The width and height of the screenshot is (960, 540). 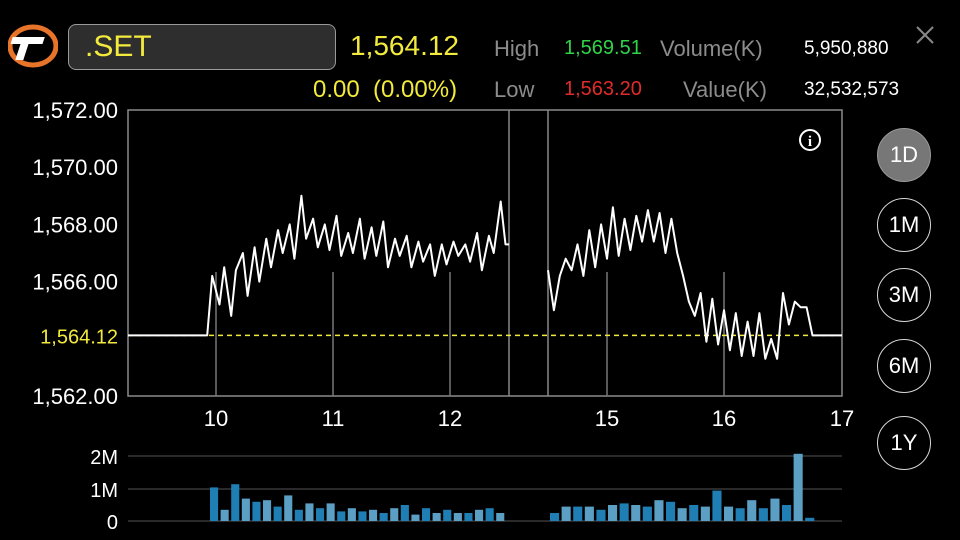 I want to click on y-tick-label: 1,572.00, so click(x=75, y=110).